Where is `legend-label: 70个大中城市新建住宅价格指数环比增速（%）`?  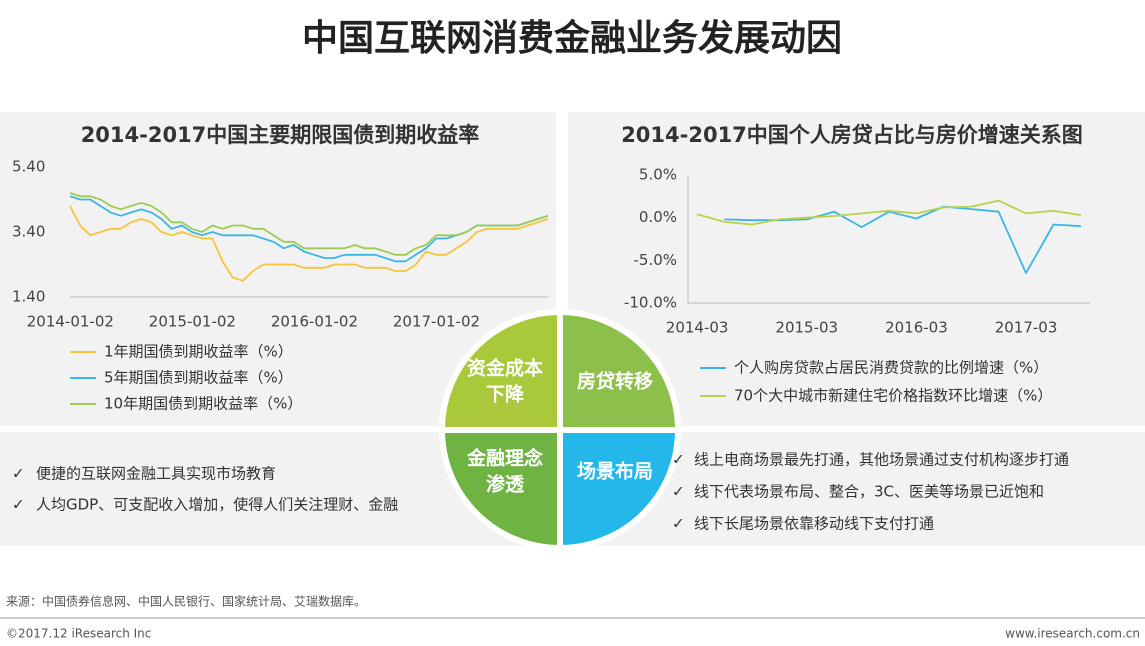 legend-label: 70个大中城市新建住宅价格指数环比增速（%） is located at coordinates (893, 396).